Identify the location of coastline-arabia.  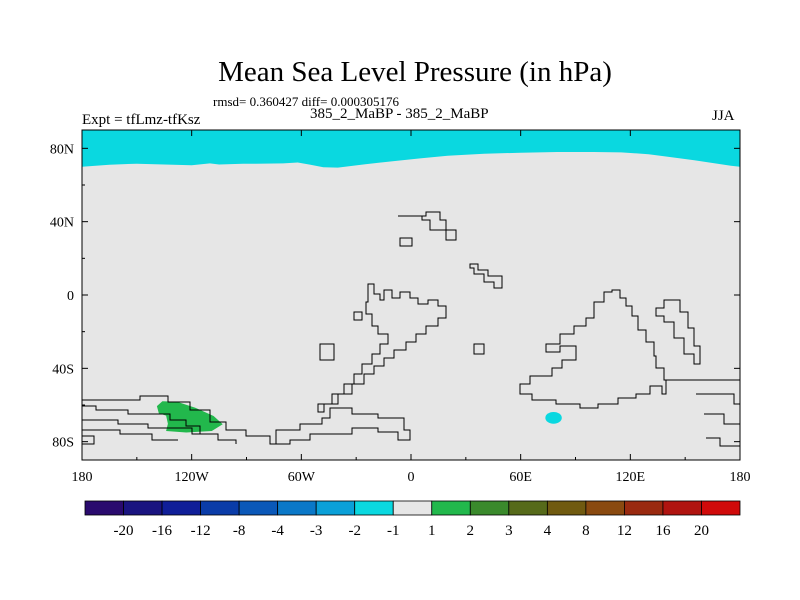
(486, 276).